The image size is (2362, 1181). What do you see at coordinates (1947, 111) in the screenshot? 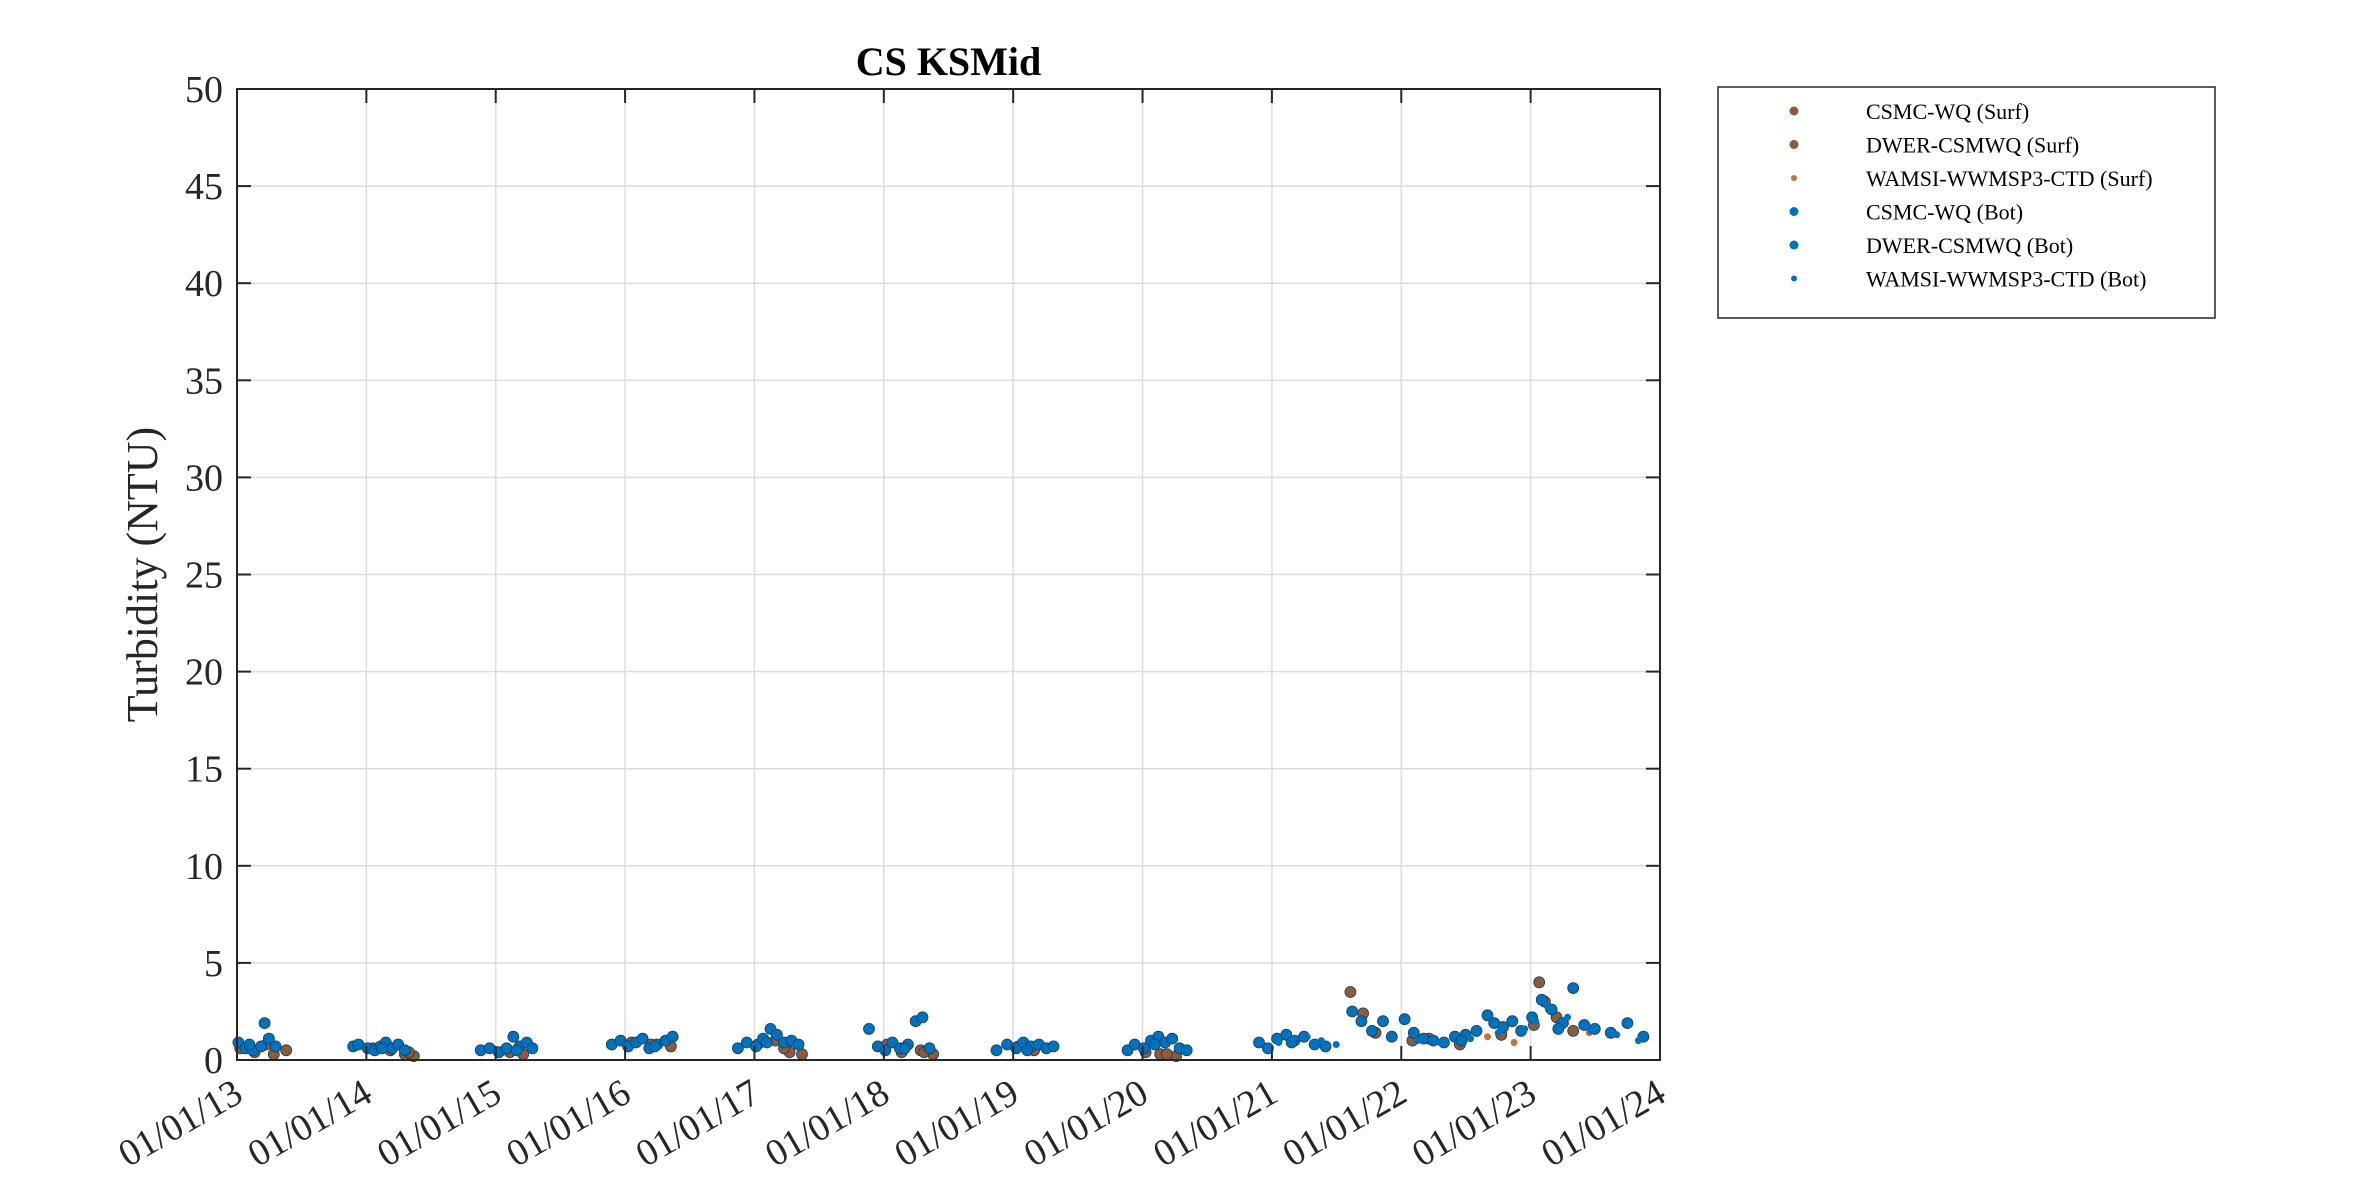
I see `legend-entry: CSMC-WQ (Surf)` at bounding box center [1947, 111].